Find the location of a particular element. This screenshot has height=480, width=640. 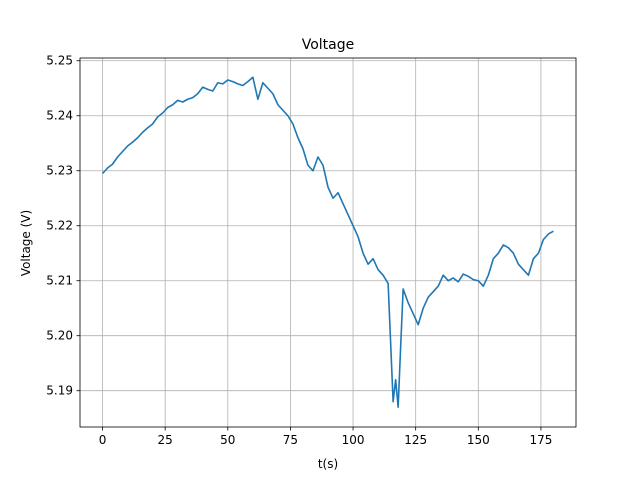

x-tick-label: 150 is located at coordinates (478, 440).